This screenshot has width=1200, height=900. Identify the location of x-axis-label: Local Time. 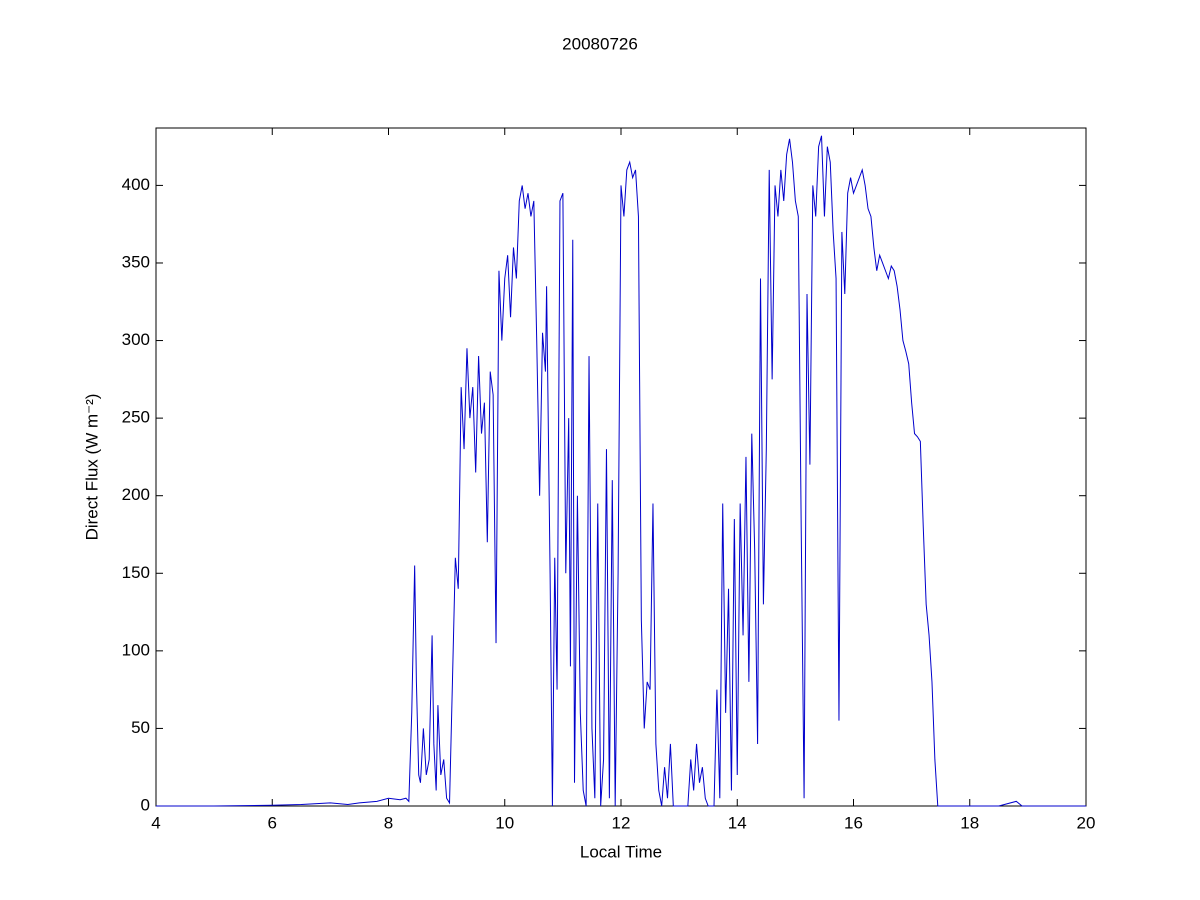
(621, 851).